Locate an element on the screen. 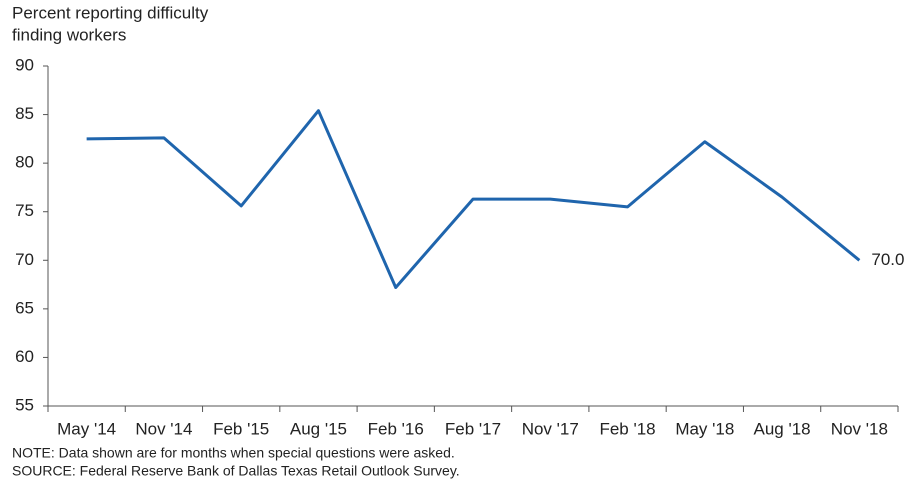 The width and height of the screenshot is (920, 488). y-tick-label: 55 is located at coordinates (24, 404).